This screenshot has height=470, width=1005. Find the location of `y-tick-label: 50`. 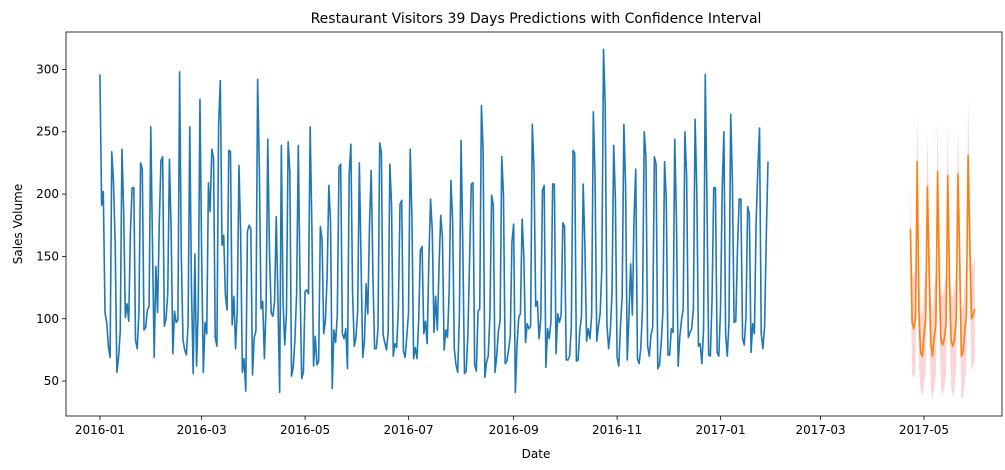

y-tick-label: 50 is located at coordinates (51, 381).